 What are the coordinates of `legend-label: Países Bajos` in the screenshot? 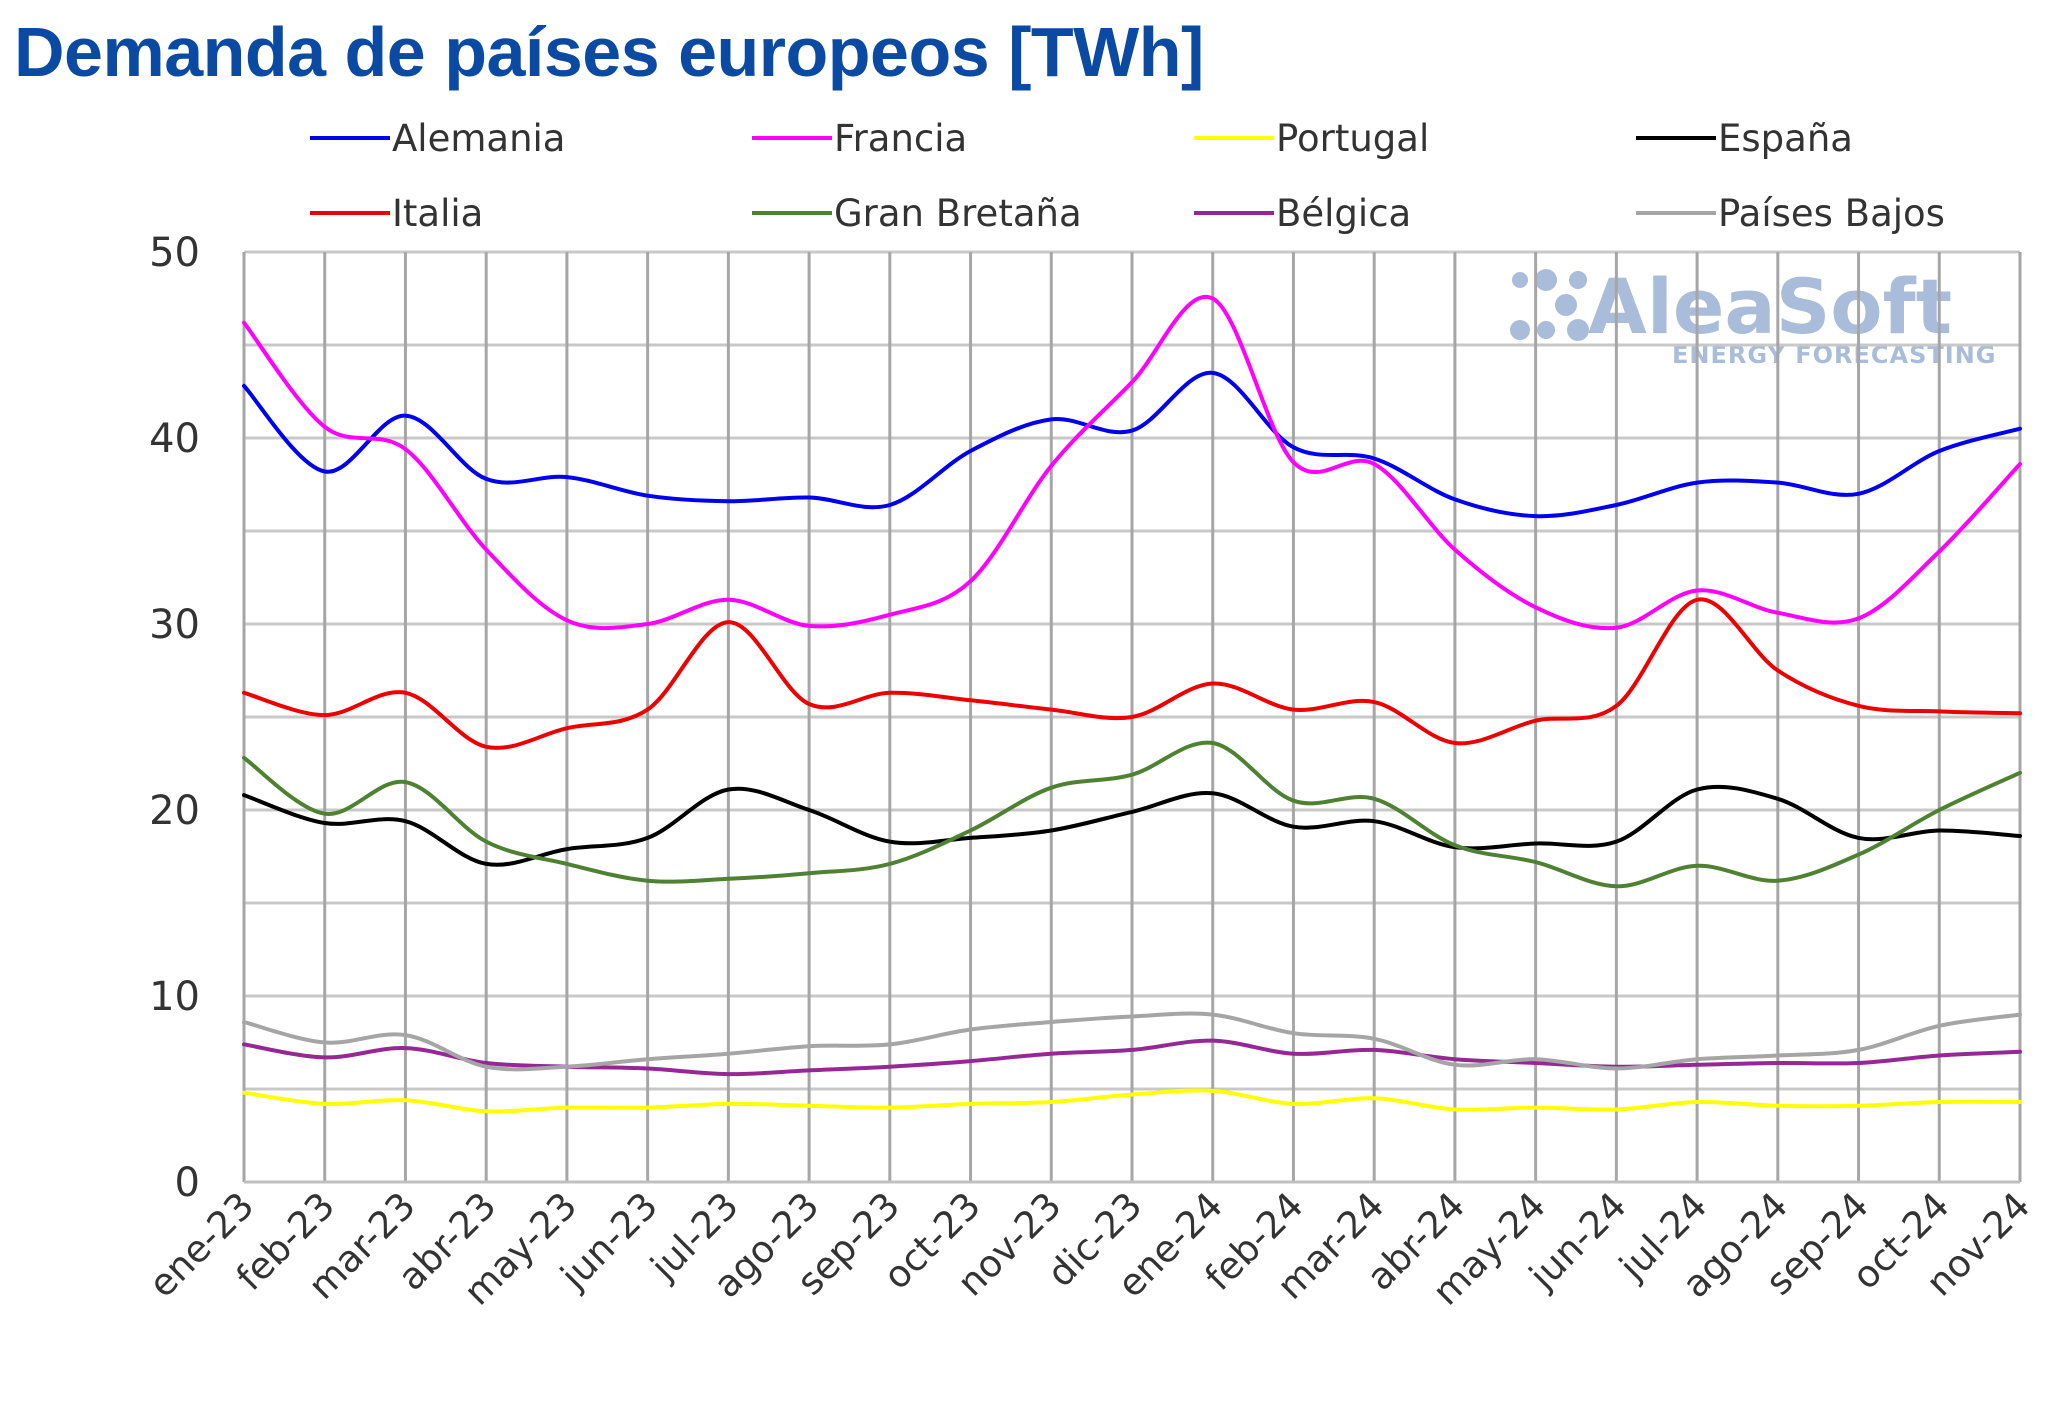 It's located at (1831, 213).